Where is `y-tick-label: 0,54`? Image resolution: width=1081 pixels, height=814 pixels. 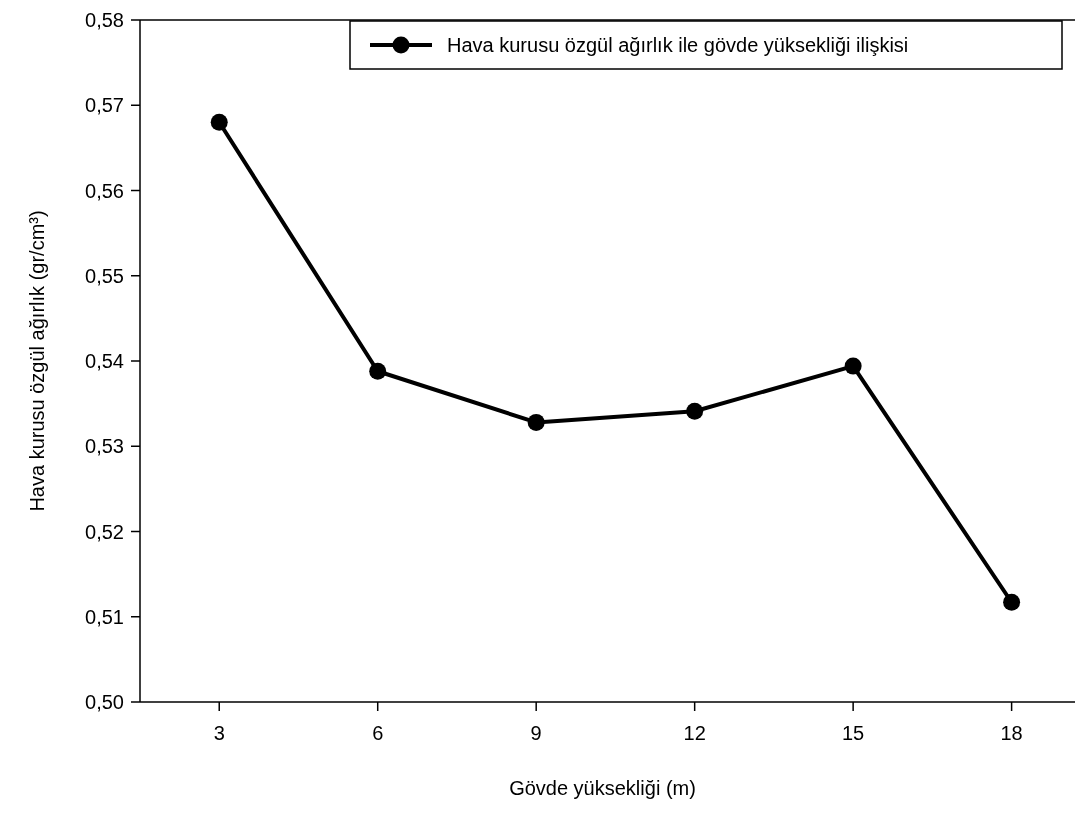
y-tick-label: 0,54 is located at coordinates (104, 361).